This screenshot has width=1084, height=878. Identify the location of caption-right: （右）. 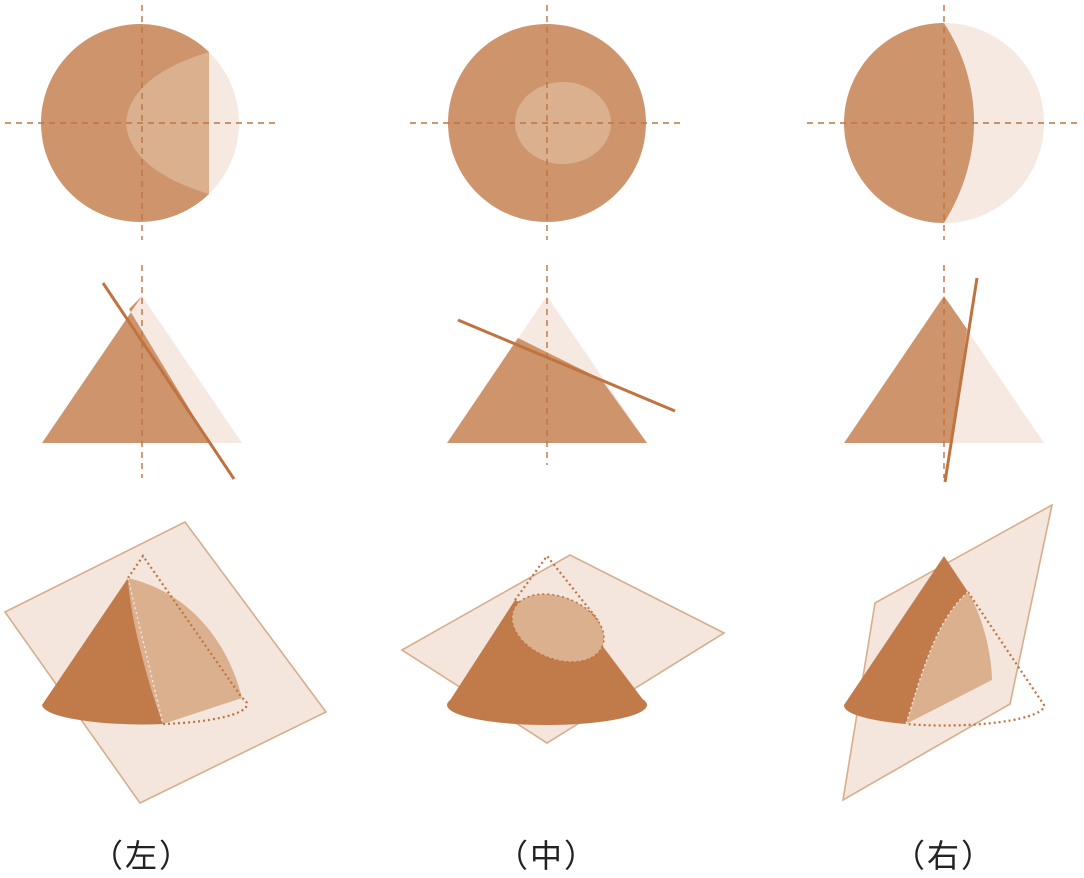
(943, 856).